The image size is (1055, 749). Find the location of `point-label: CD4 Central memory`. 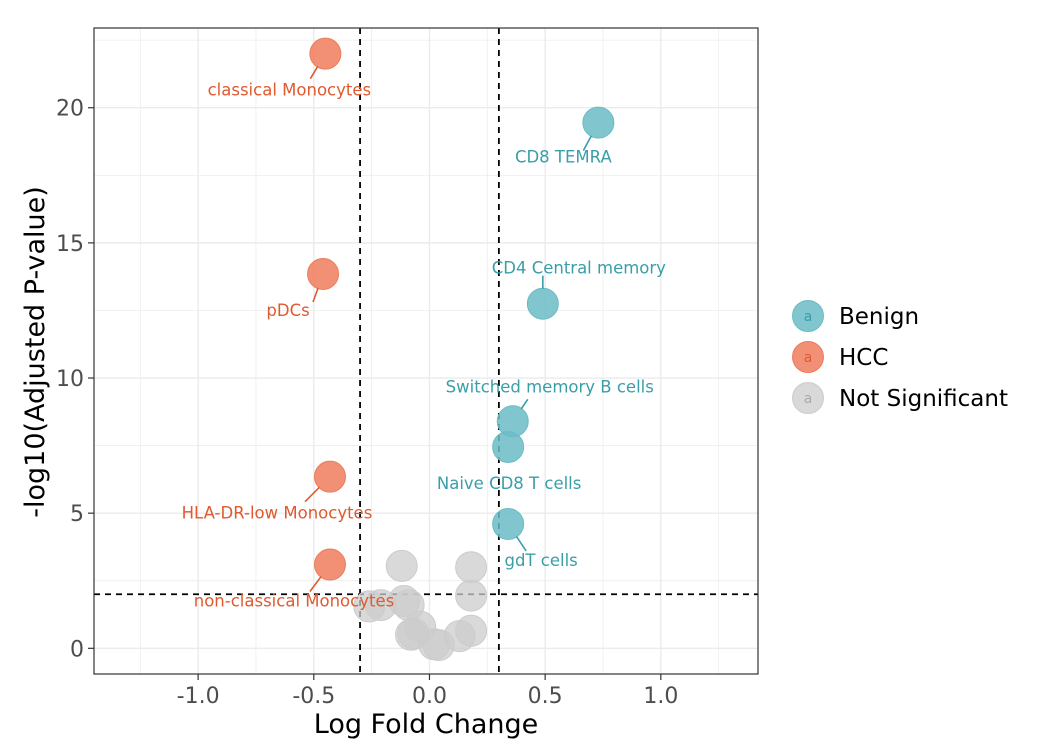

point-label: CD4 Central memory is located at coordinates (579, 268).